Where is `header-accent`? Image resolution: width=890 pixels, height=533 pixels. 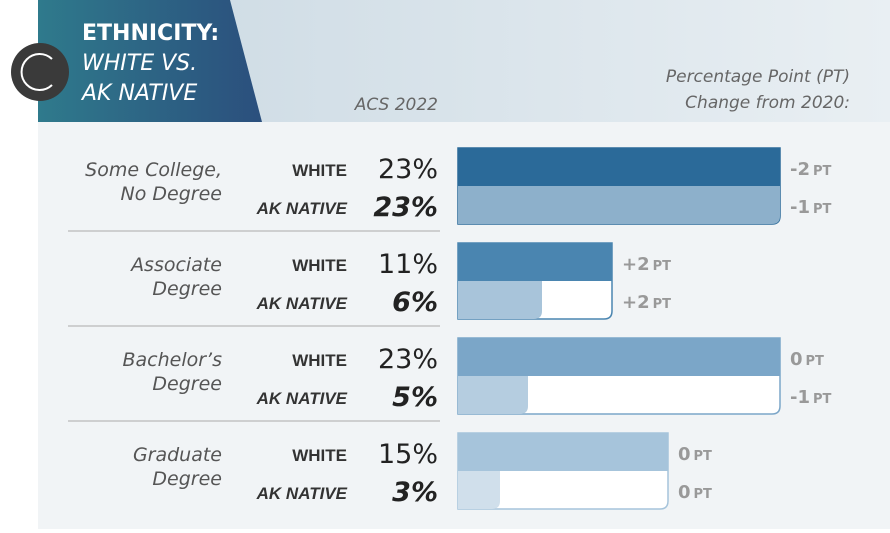
header-accent is located at coordinates (150, 61).